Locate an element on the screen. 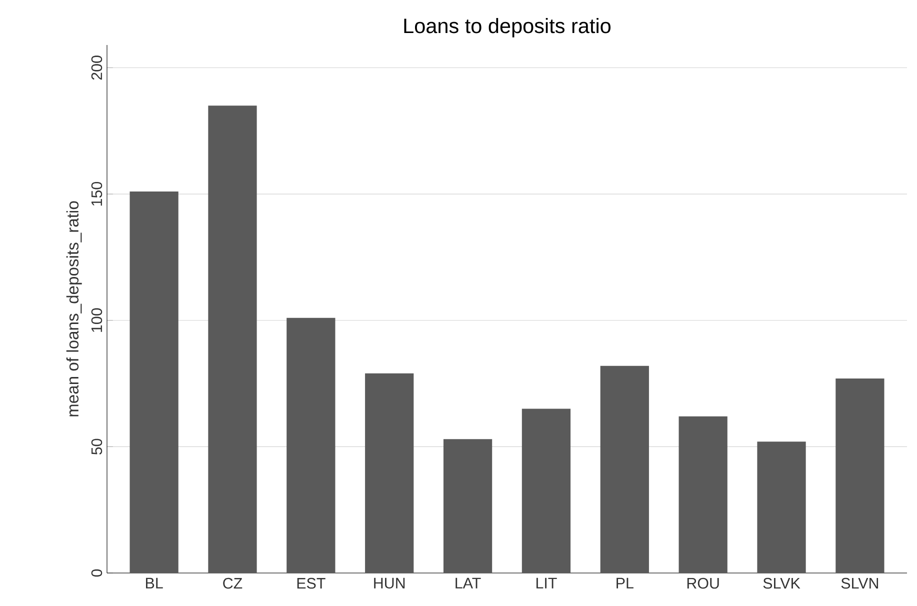 The image size is (917, 606). x-tick-label: SLVK is located at coordinates (781, 583).